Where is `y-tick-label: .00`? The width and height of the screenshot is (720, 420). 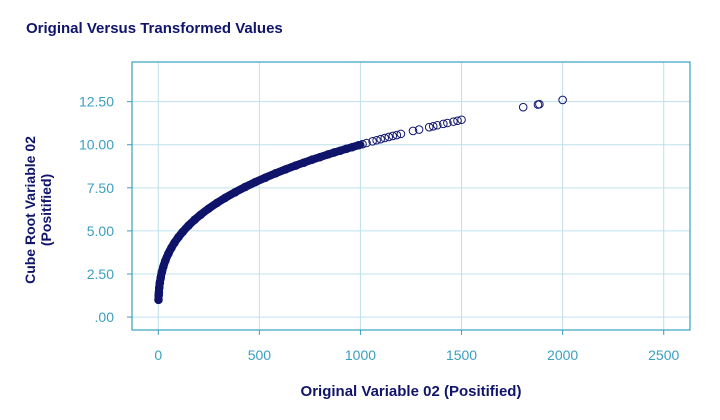 y-tick-label: .00 is located at coordinates (105, 317).